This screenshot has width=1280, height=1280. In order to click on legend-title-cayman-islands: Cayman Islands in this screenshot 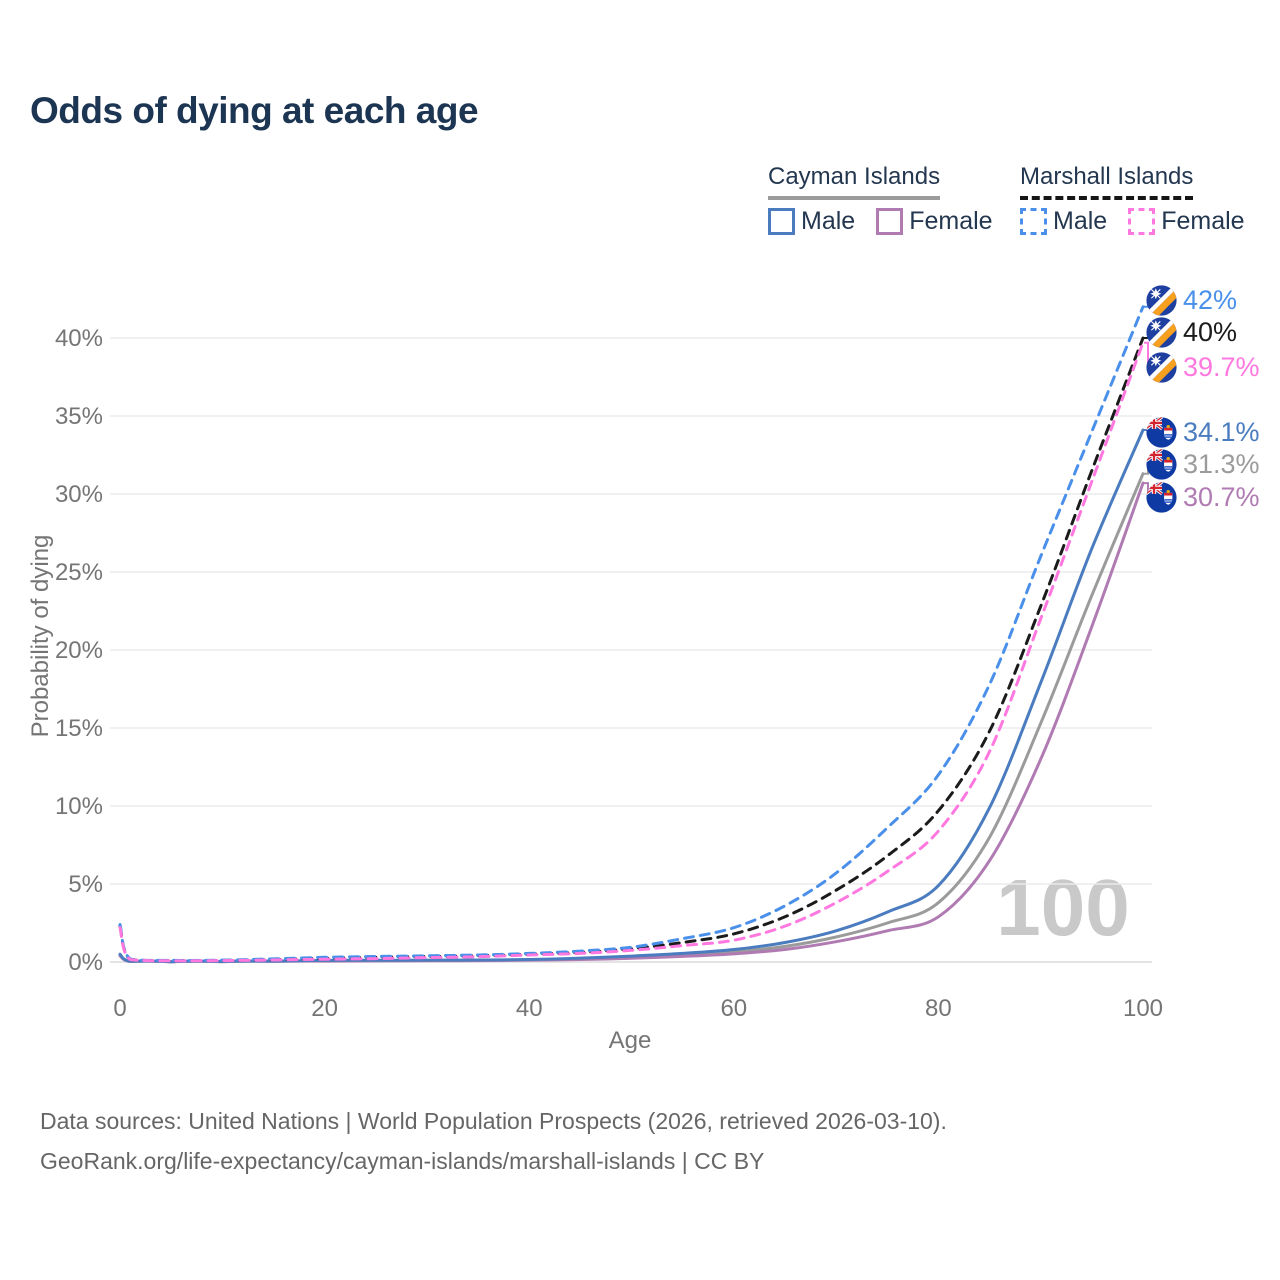, I will do `click(854, 181)`.